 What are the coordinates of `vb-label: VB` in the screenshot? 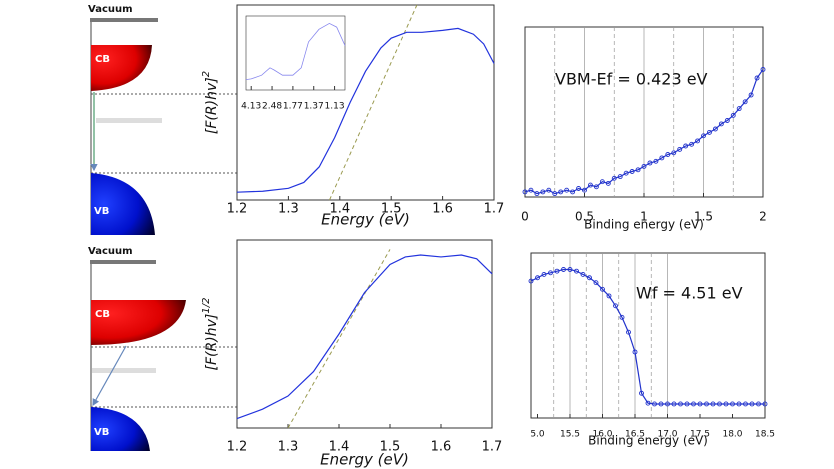 It's located at (101, 211).